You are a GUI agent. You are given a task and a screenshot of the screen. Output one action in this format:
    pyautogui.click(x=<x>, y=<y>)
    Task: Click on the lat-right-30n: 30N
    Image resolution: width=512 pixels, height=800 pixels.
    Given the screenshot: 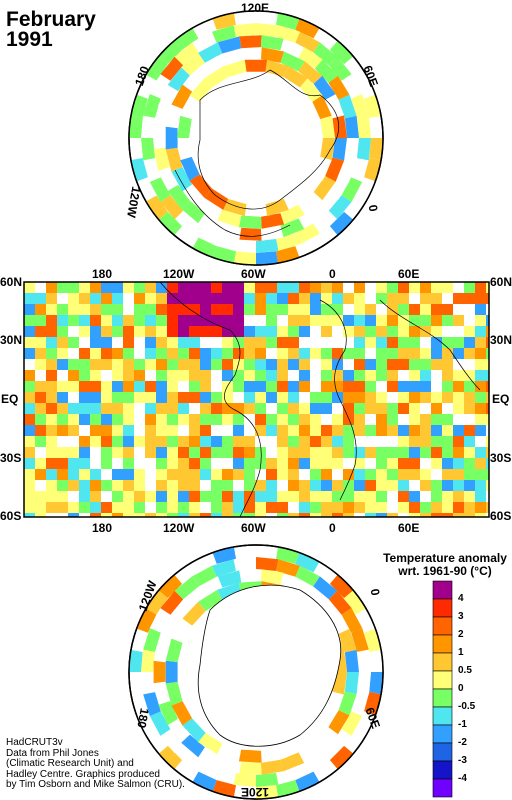 What is the action you would take?
    pyautogui.click(x=501, y=340)
    